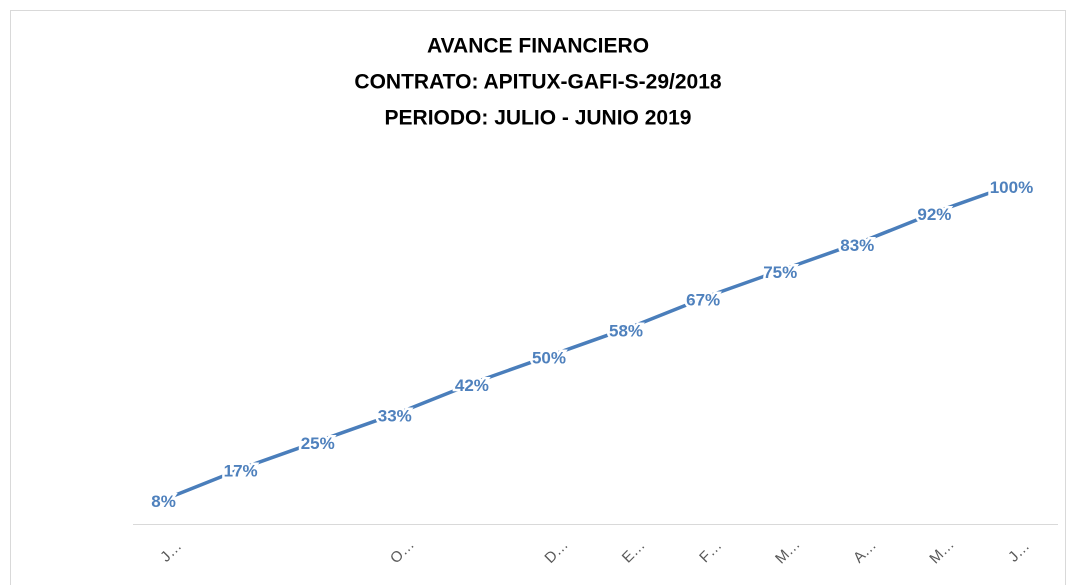  What do you see at coordinates (241, 470) in the screenshot?
I see `data-label: 17%` at bounding box center [241, 470].